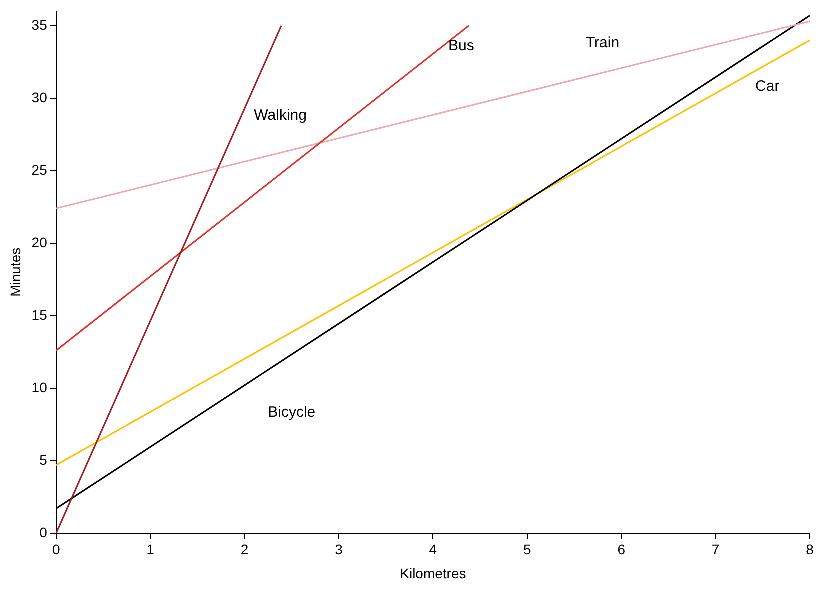  I want to click on y-tick-label: 0, so click(44, 532).